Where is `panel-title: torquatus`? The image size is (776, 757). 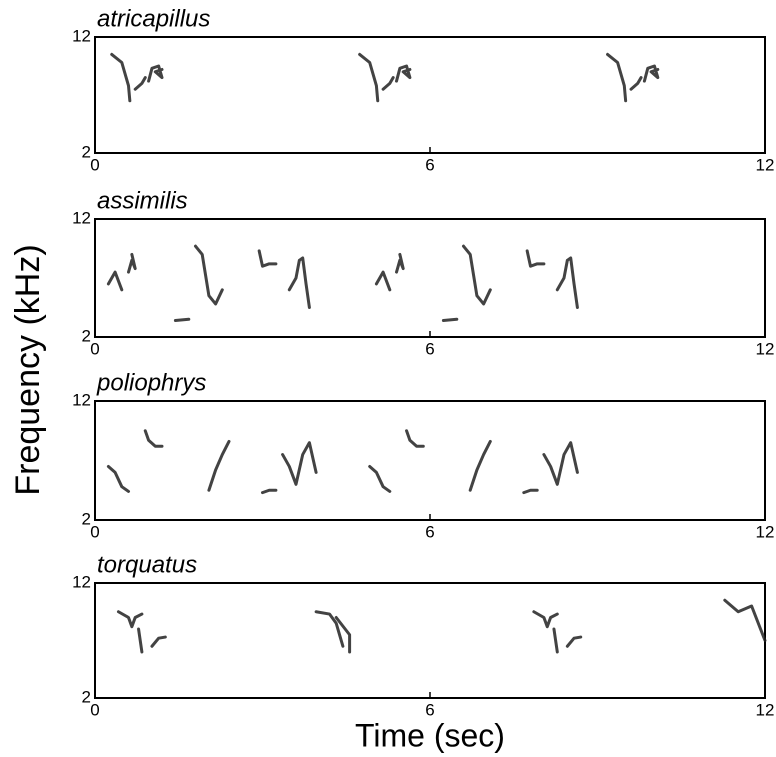 panel-title: torquatus is located at coordinates (147, 564).